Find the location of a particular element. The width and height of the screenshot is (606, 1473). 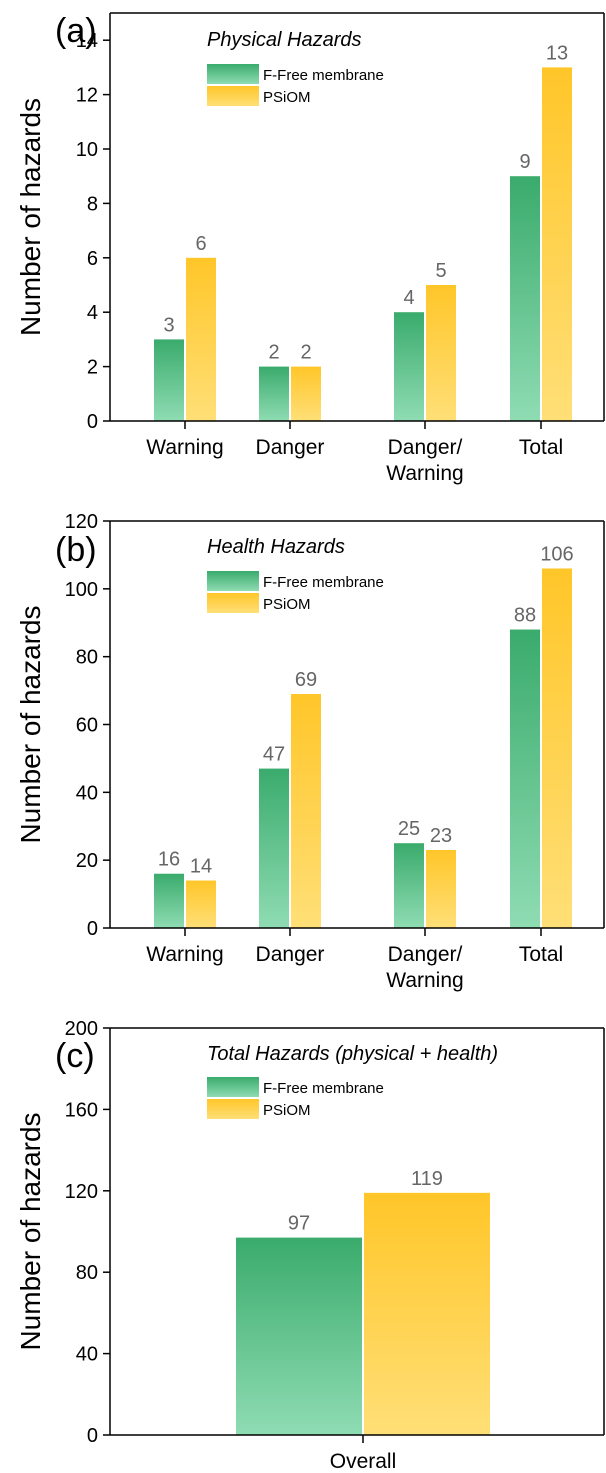

y-tick-label: 12 is located at coordinates (87, 96).